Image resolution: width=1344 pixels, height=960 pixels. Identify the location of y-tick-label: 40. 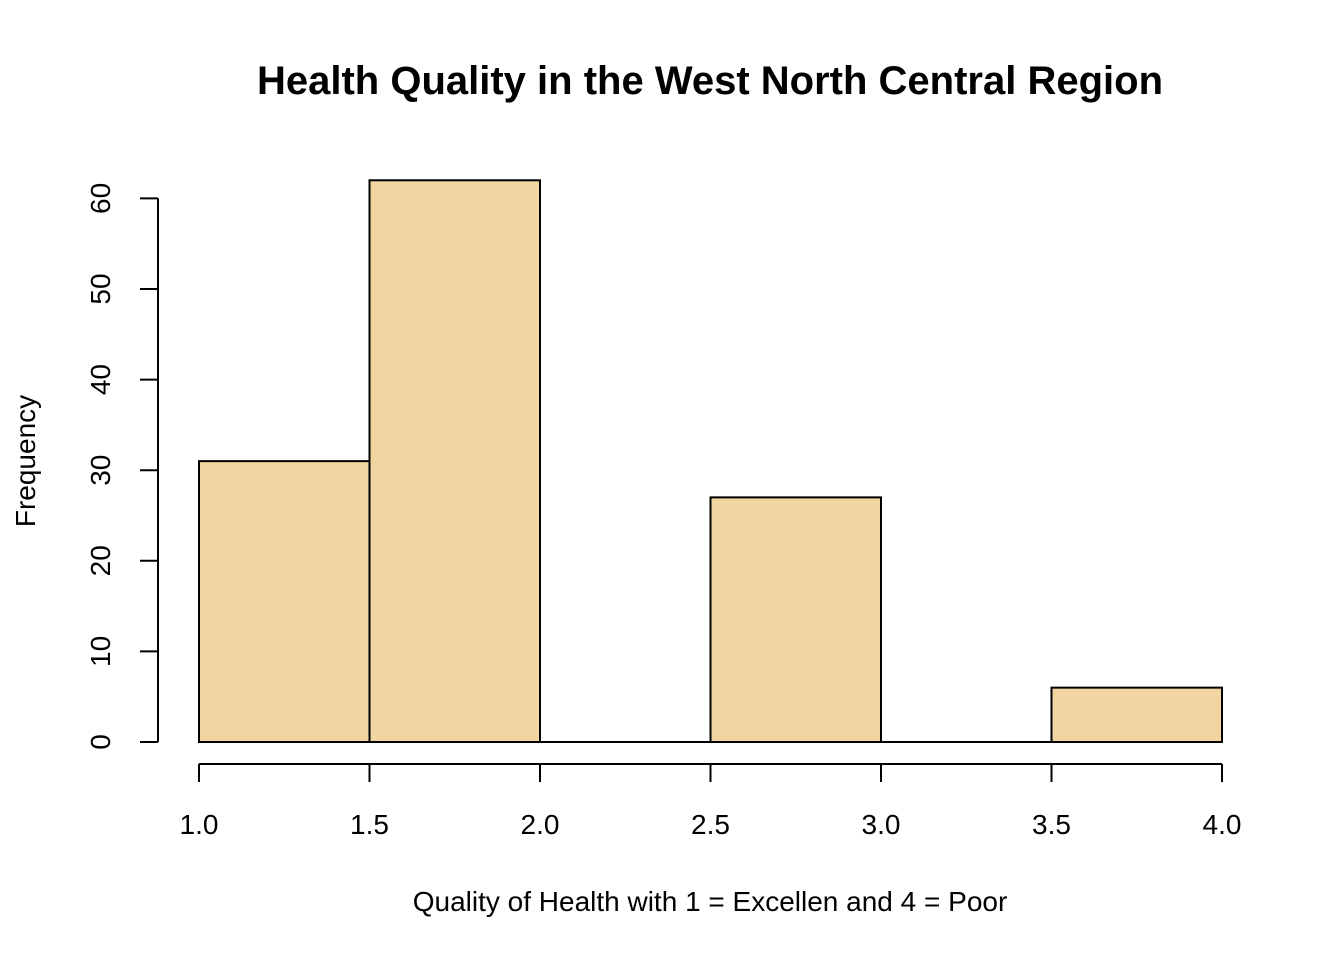
(100, 379).